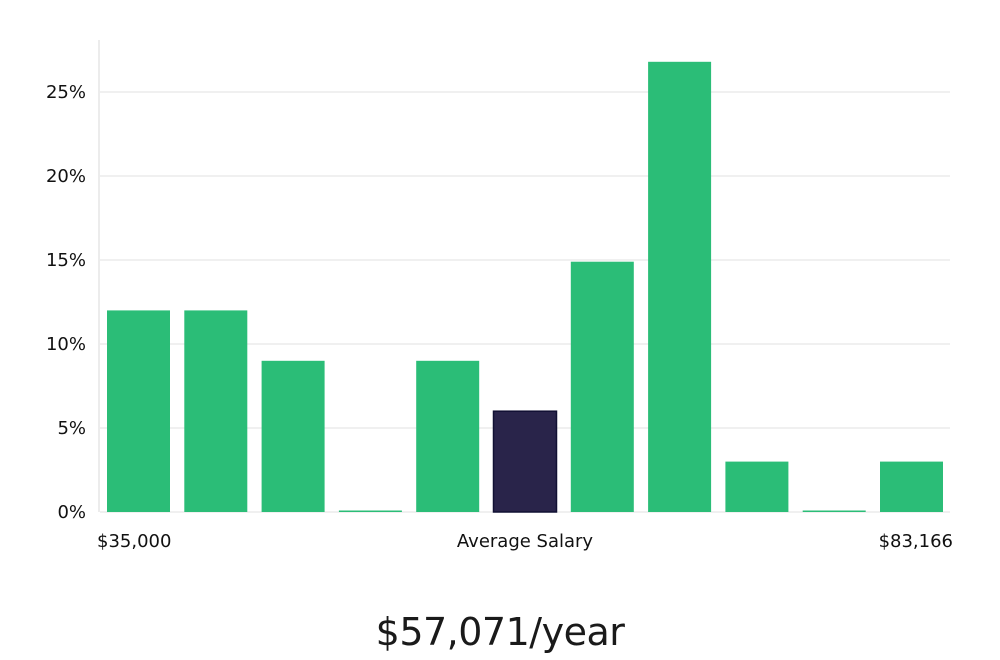 The image size is (1000, 660). Describe the element at coordinates (66, 176) in the screenshot. I see `y-tick-label: 20%` at that location.